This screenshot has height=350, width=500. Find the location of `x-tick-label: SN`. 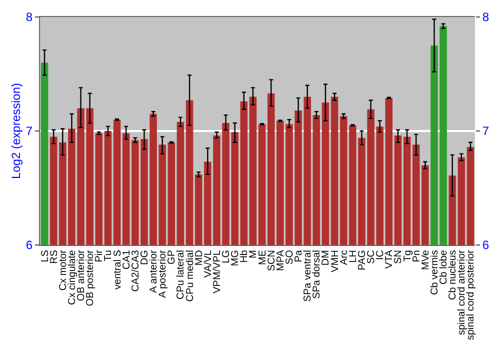

x-tick-label: SN is located at coordinates (398, 257).